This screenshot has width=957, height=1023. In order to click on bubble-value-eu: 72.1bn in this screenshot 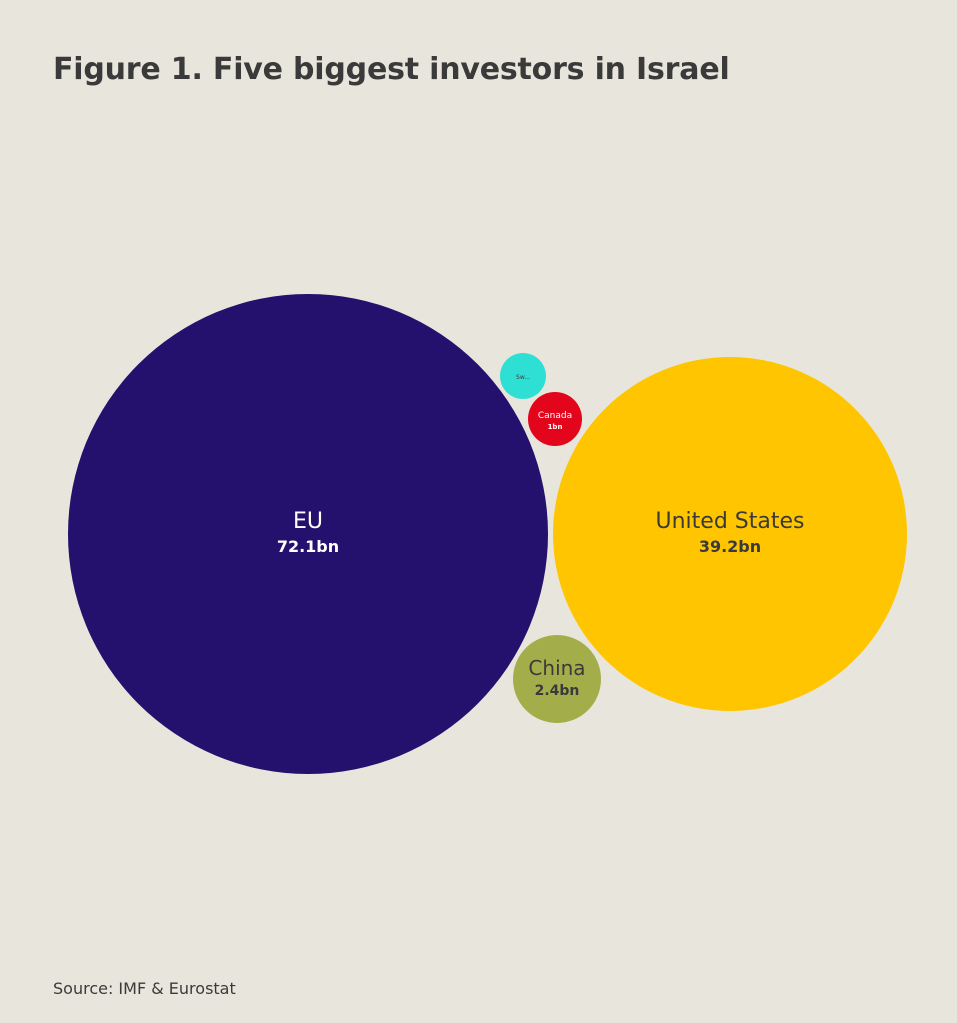, I will do `click(308, 546)`.